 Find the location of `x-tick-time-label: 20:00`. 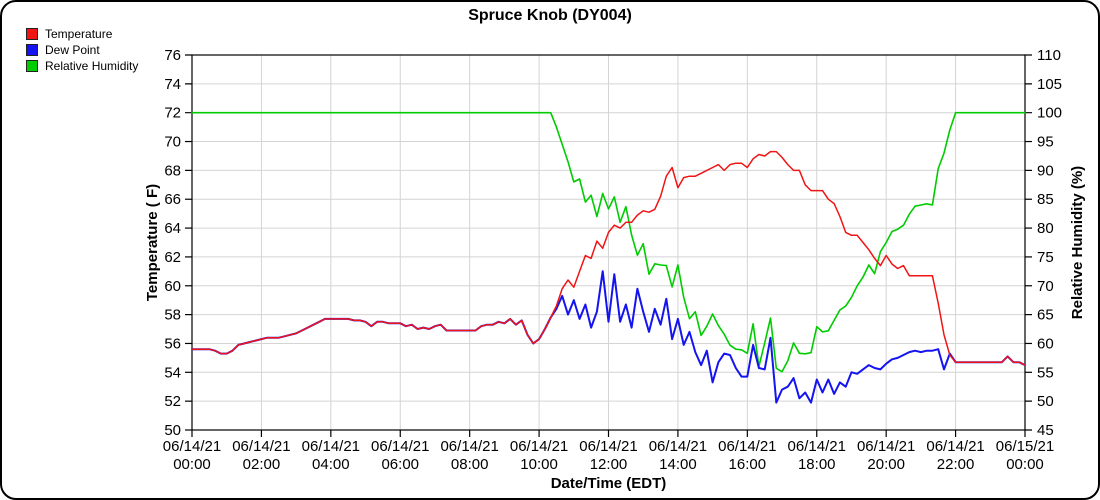

x-tick-time-label: 20:00 is located at coordinates (886, 464).